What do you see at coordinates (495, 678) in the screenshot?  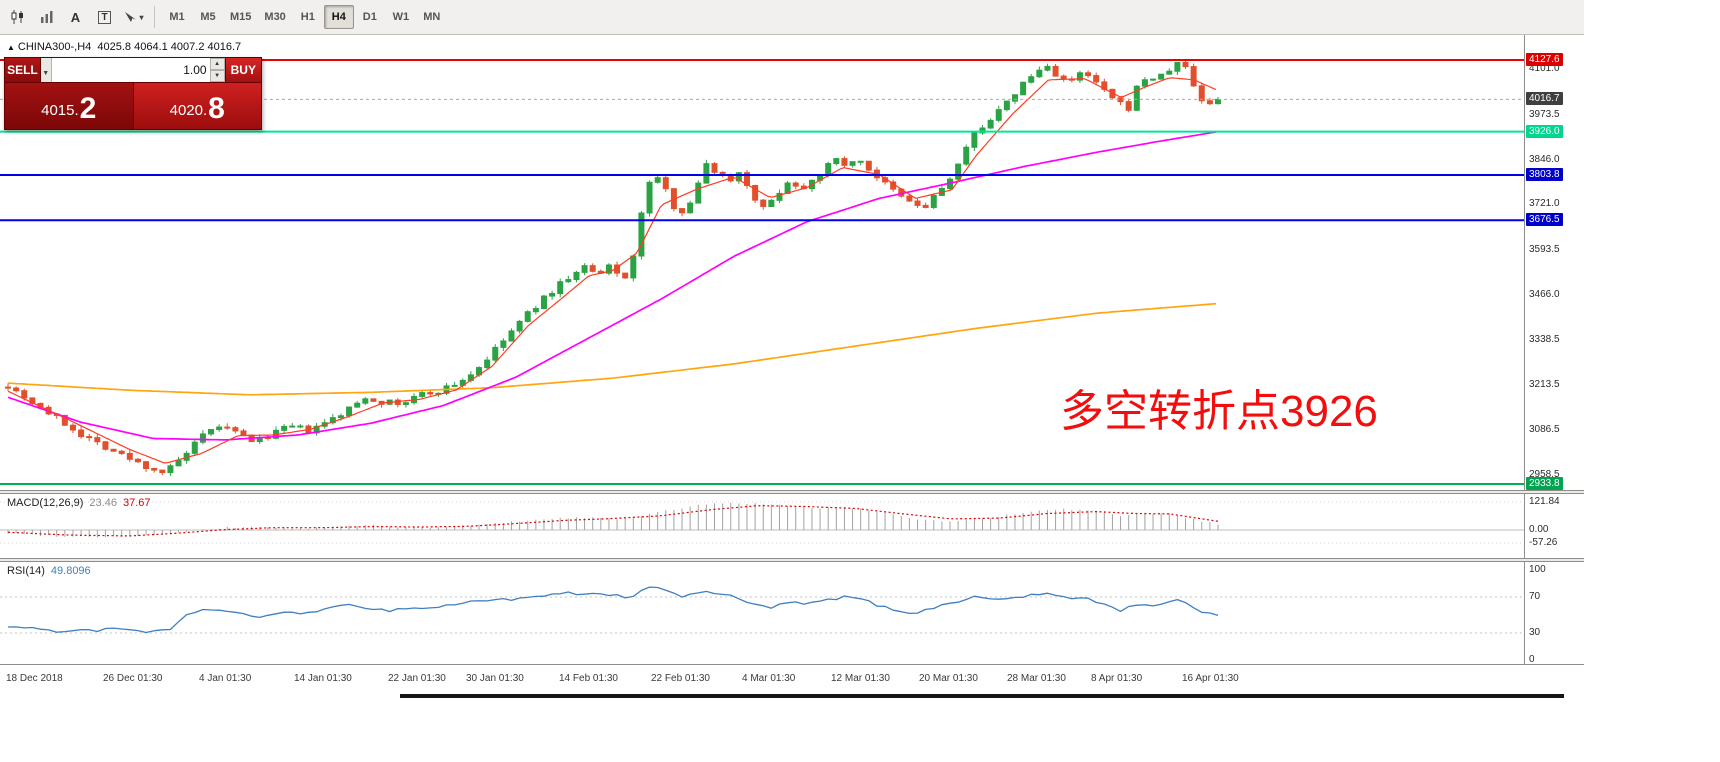 I see `time-label: 30 Jan 01:30` at bounding box center [495, 678].